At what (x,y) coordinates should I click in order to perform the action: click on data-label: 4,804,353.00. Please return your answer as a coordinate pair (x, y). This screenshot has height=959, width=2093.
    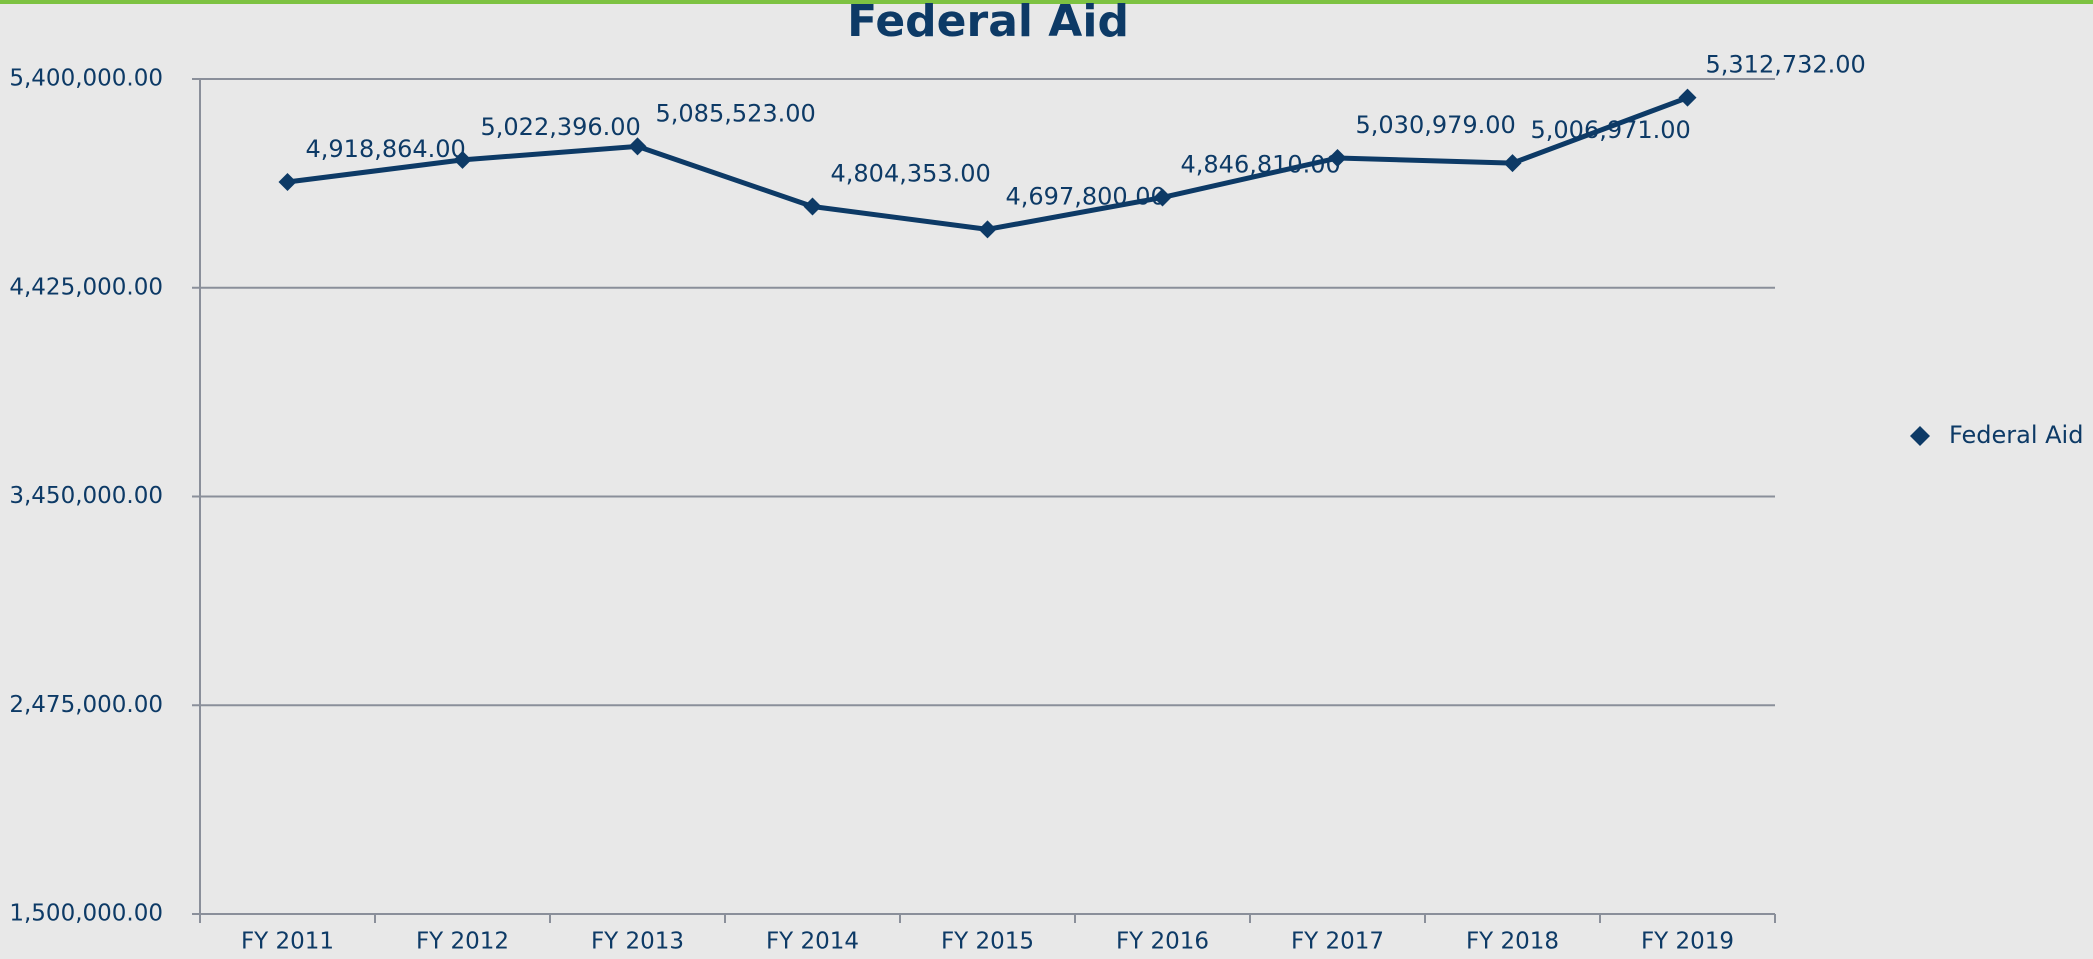
    Looking at the image, I should click on (911, 174).